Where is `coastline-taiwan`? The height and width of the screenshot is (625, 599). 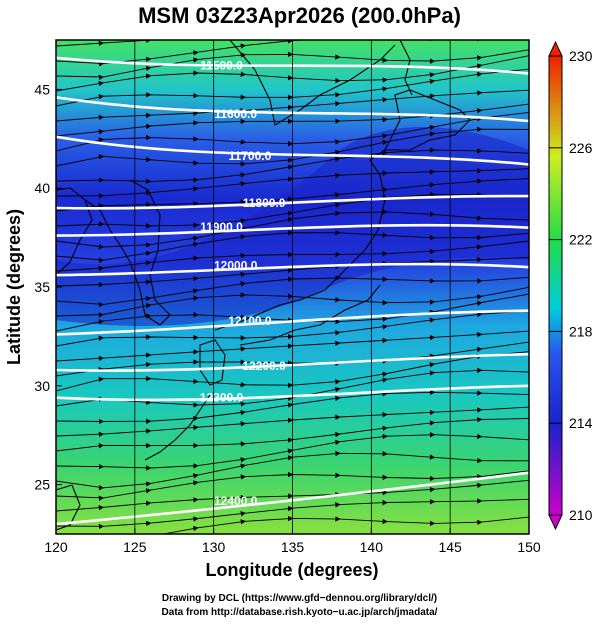 coastline-taiwan is located at coordinates (68, 507).